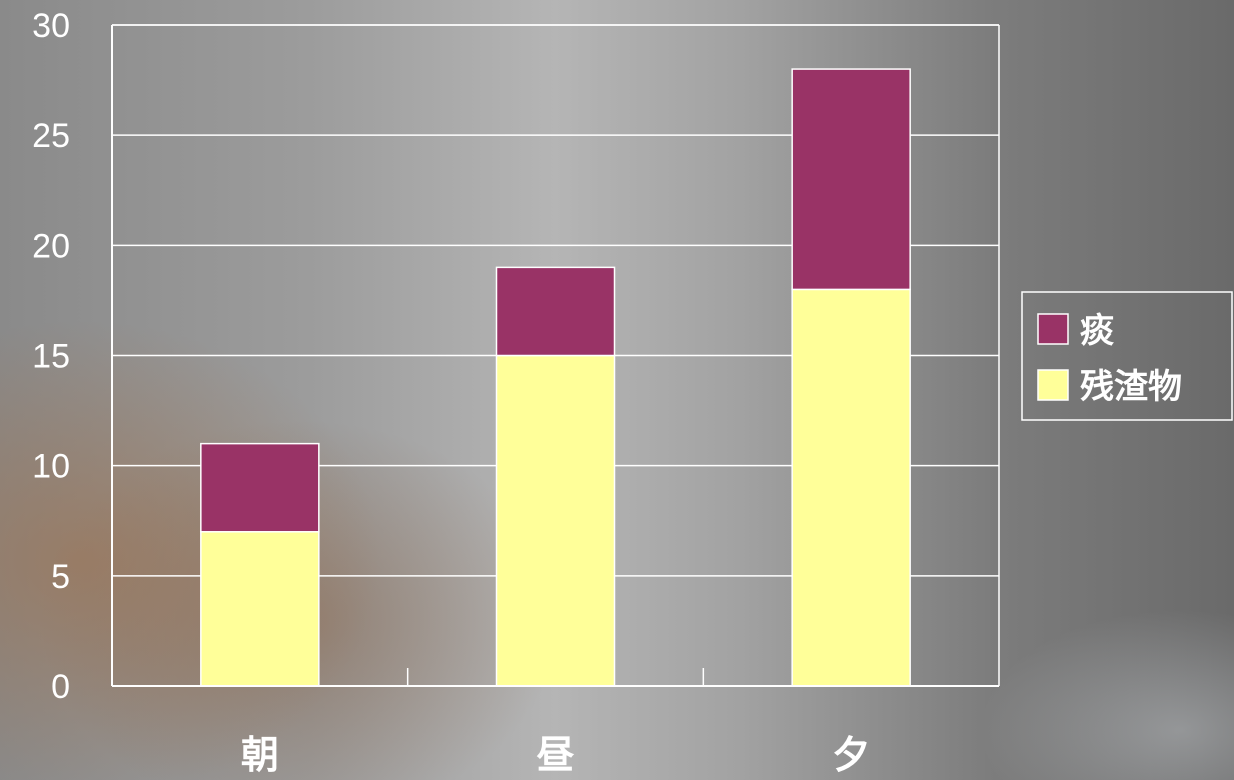  I want to click on y-tick-labels: 0 5 10 15 20 25 30, so click(51, 356).